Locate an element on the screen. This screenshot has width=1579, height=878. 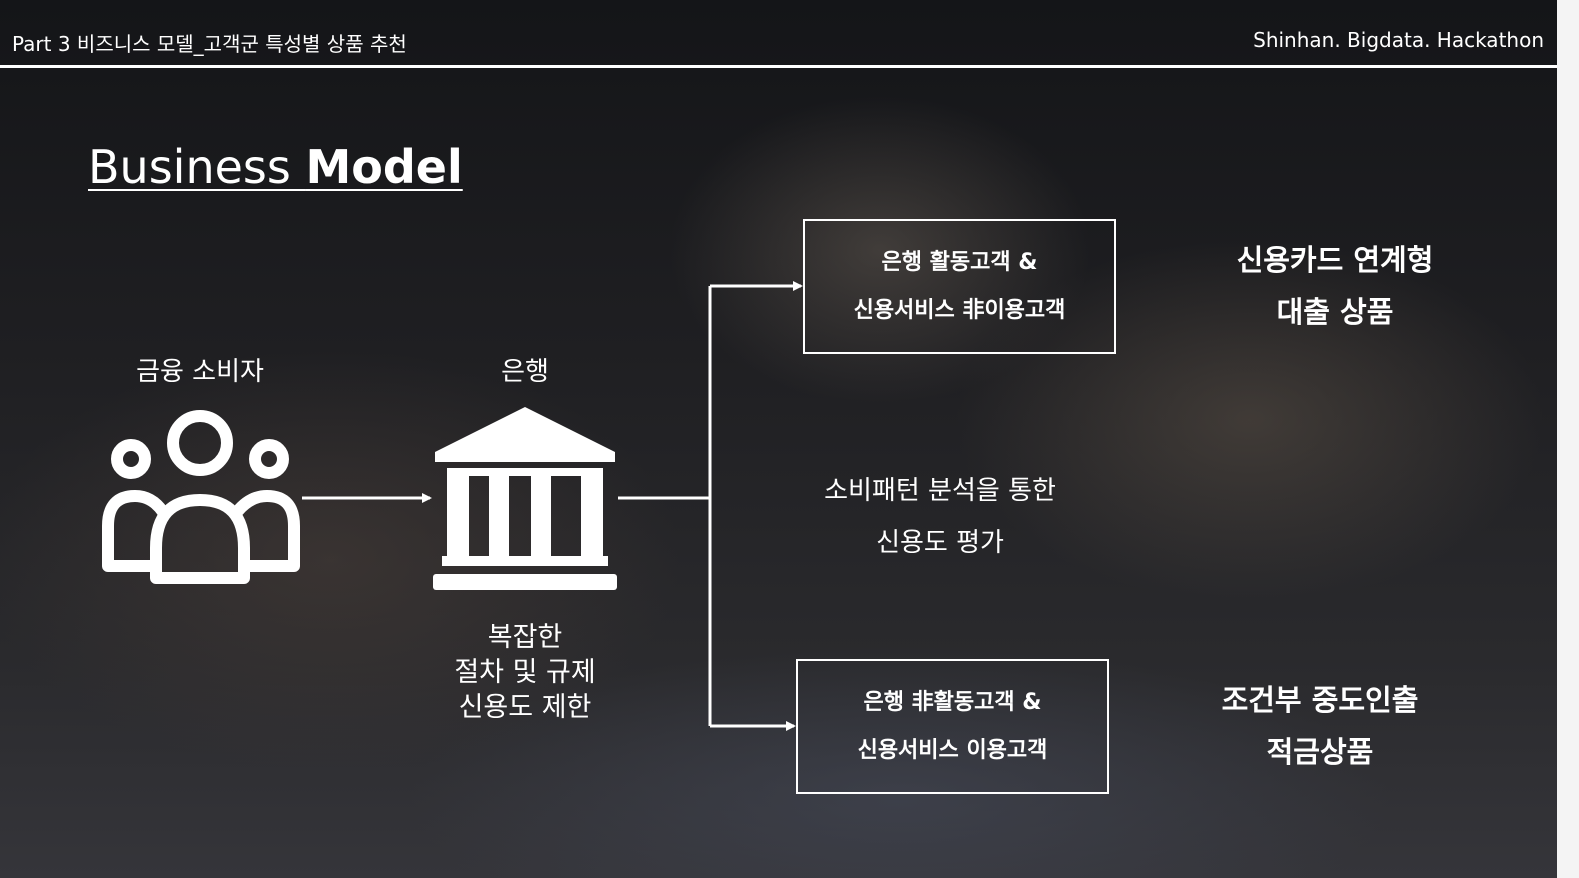
bank-description-line: 절차 및 규제 is located at coordinates (525, 672).